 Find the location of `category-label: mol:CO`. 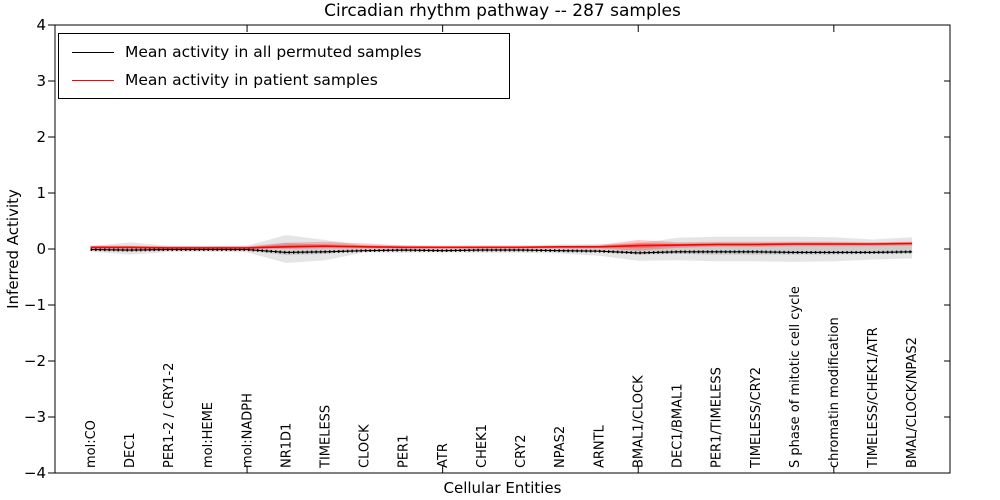

category-label: mol:CO is located at coordinates (91, 444).